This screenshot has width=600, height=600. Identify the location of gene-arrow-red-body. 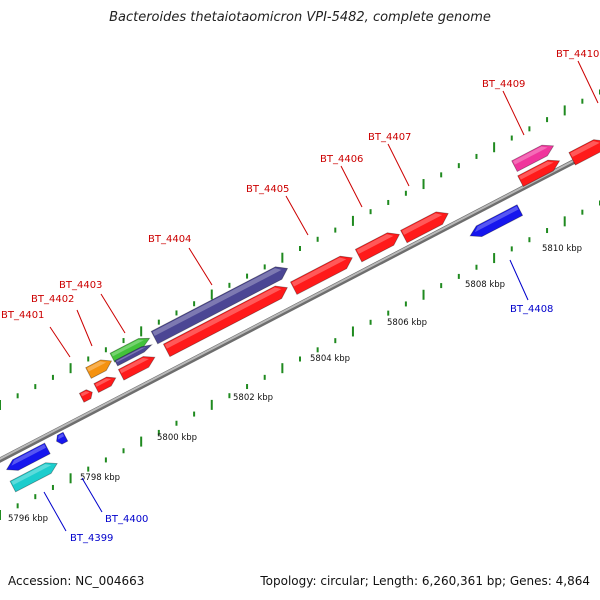
(136, 368).